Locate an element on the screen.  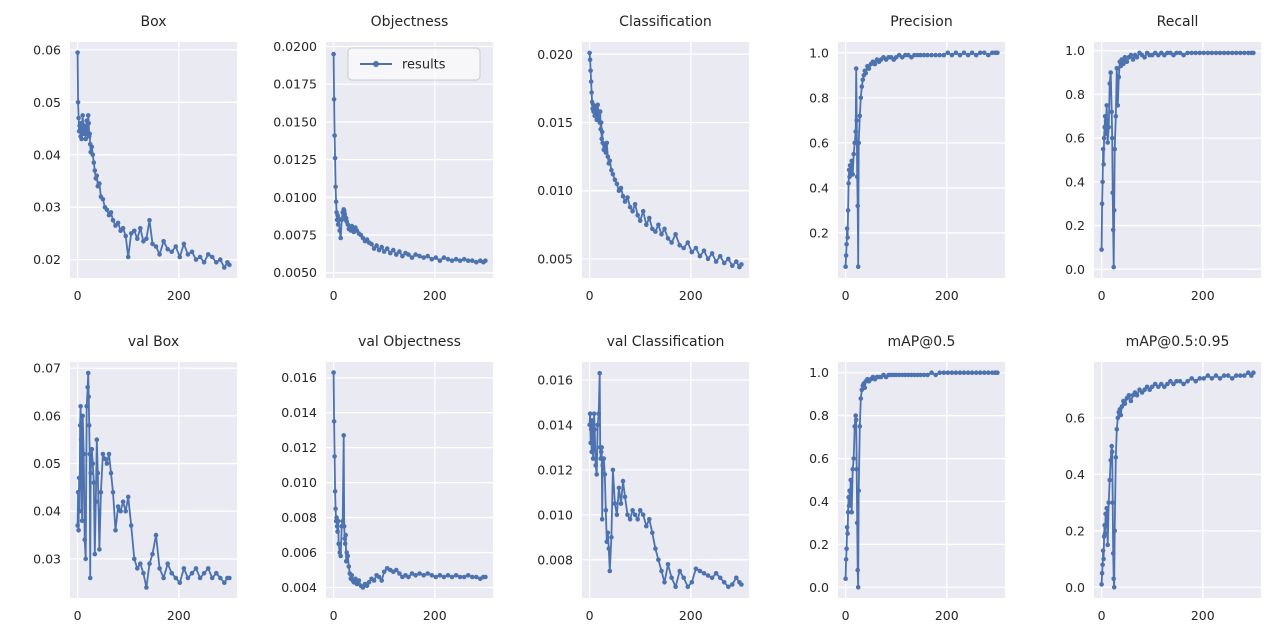
y-tick-label: 0.015 is located at coordinates (555, 122).